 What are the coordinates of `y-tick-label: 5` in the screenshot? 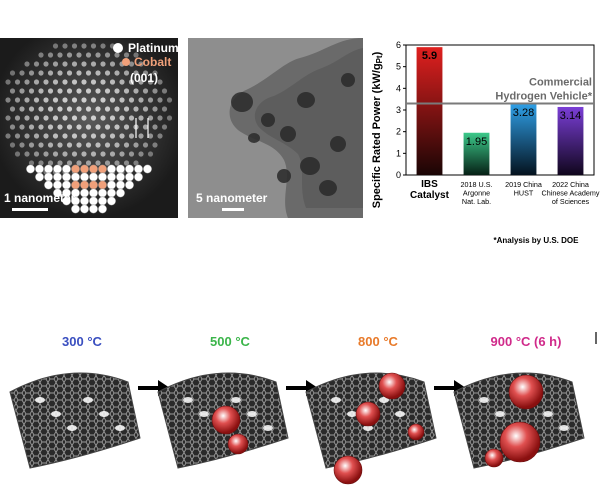 It's located at (398, 67).